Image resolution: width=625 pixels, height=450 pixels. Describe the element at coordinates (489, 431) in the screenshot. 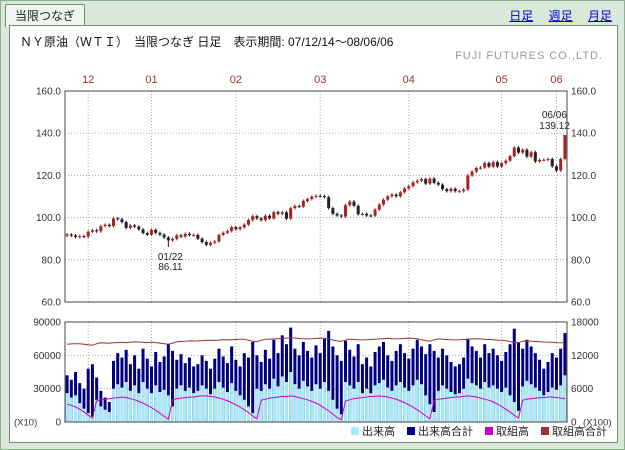

I see `open-interest-swatch-icon` at that location.